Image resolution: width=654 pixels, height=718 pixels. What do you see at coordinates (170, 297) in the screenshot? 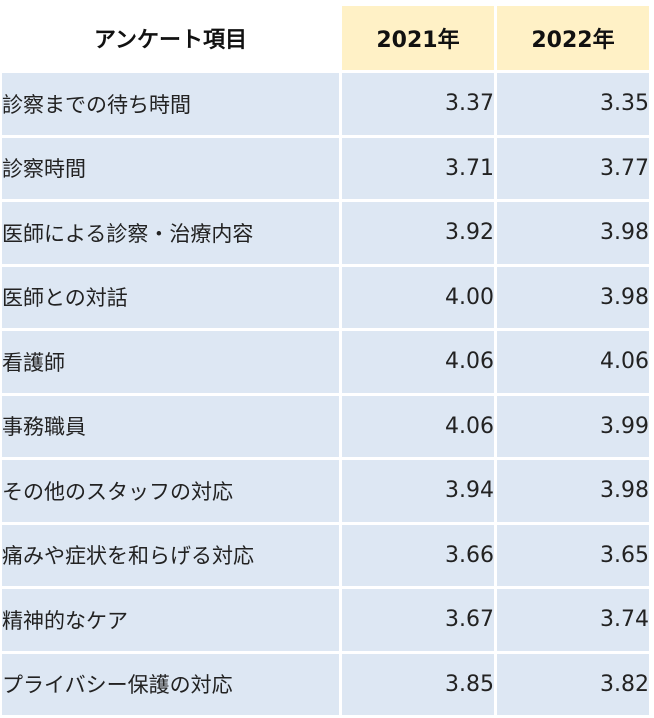
I see `row-item-label: 医師との対話` at bounding box center [170, 297].